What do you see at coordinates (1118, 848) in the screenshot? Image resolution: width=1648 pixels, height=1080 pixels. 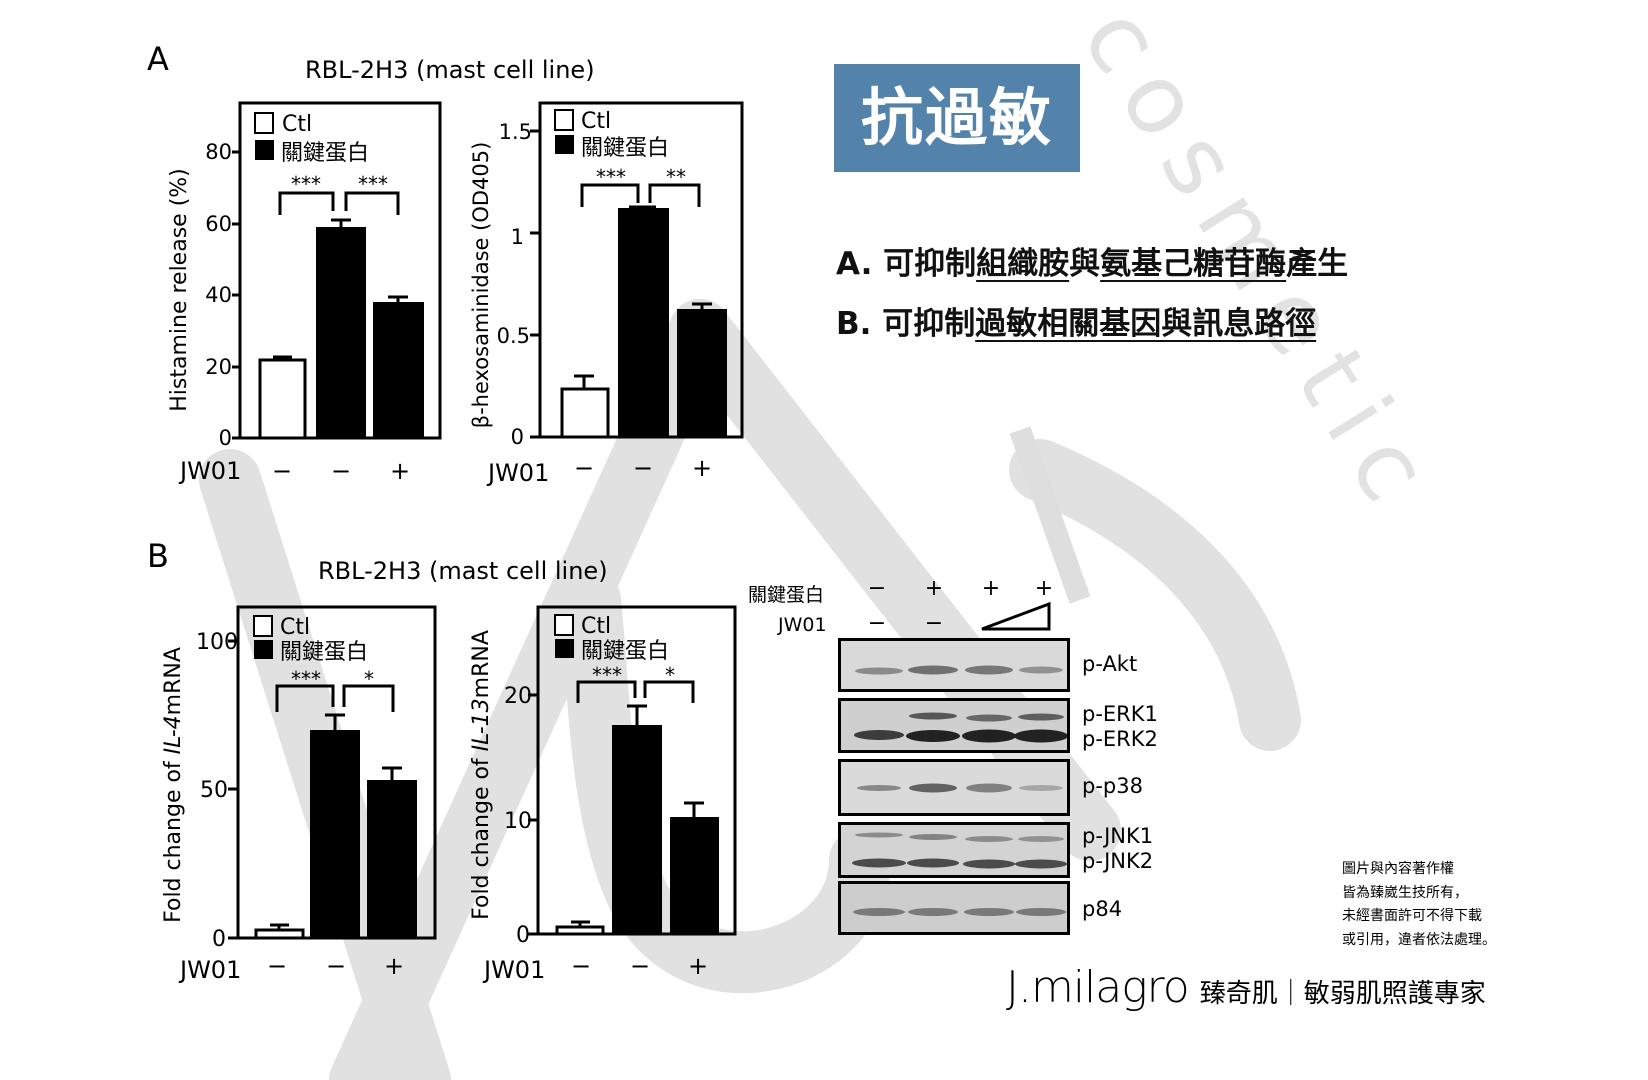 I see `blot-labels-jnk: p-JNK1 p-JNK2` at bounding box center [1118, 848].